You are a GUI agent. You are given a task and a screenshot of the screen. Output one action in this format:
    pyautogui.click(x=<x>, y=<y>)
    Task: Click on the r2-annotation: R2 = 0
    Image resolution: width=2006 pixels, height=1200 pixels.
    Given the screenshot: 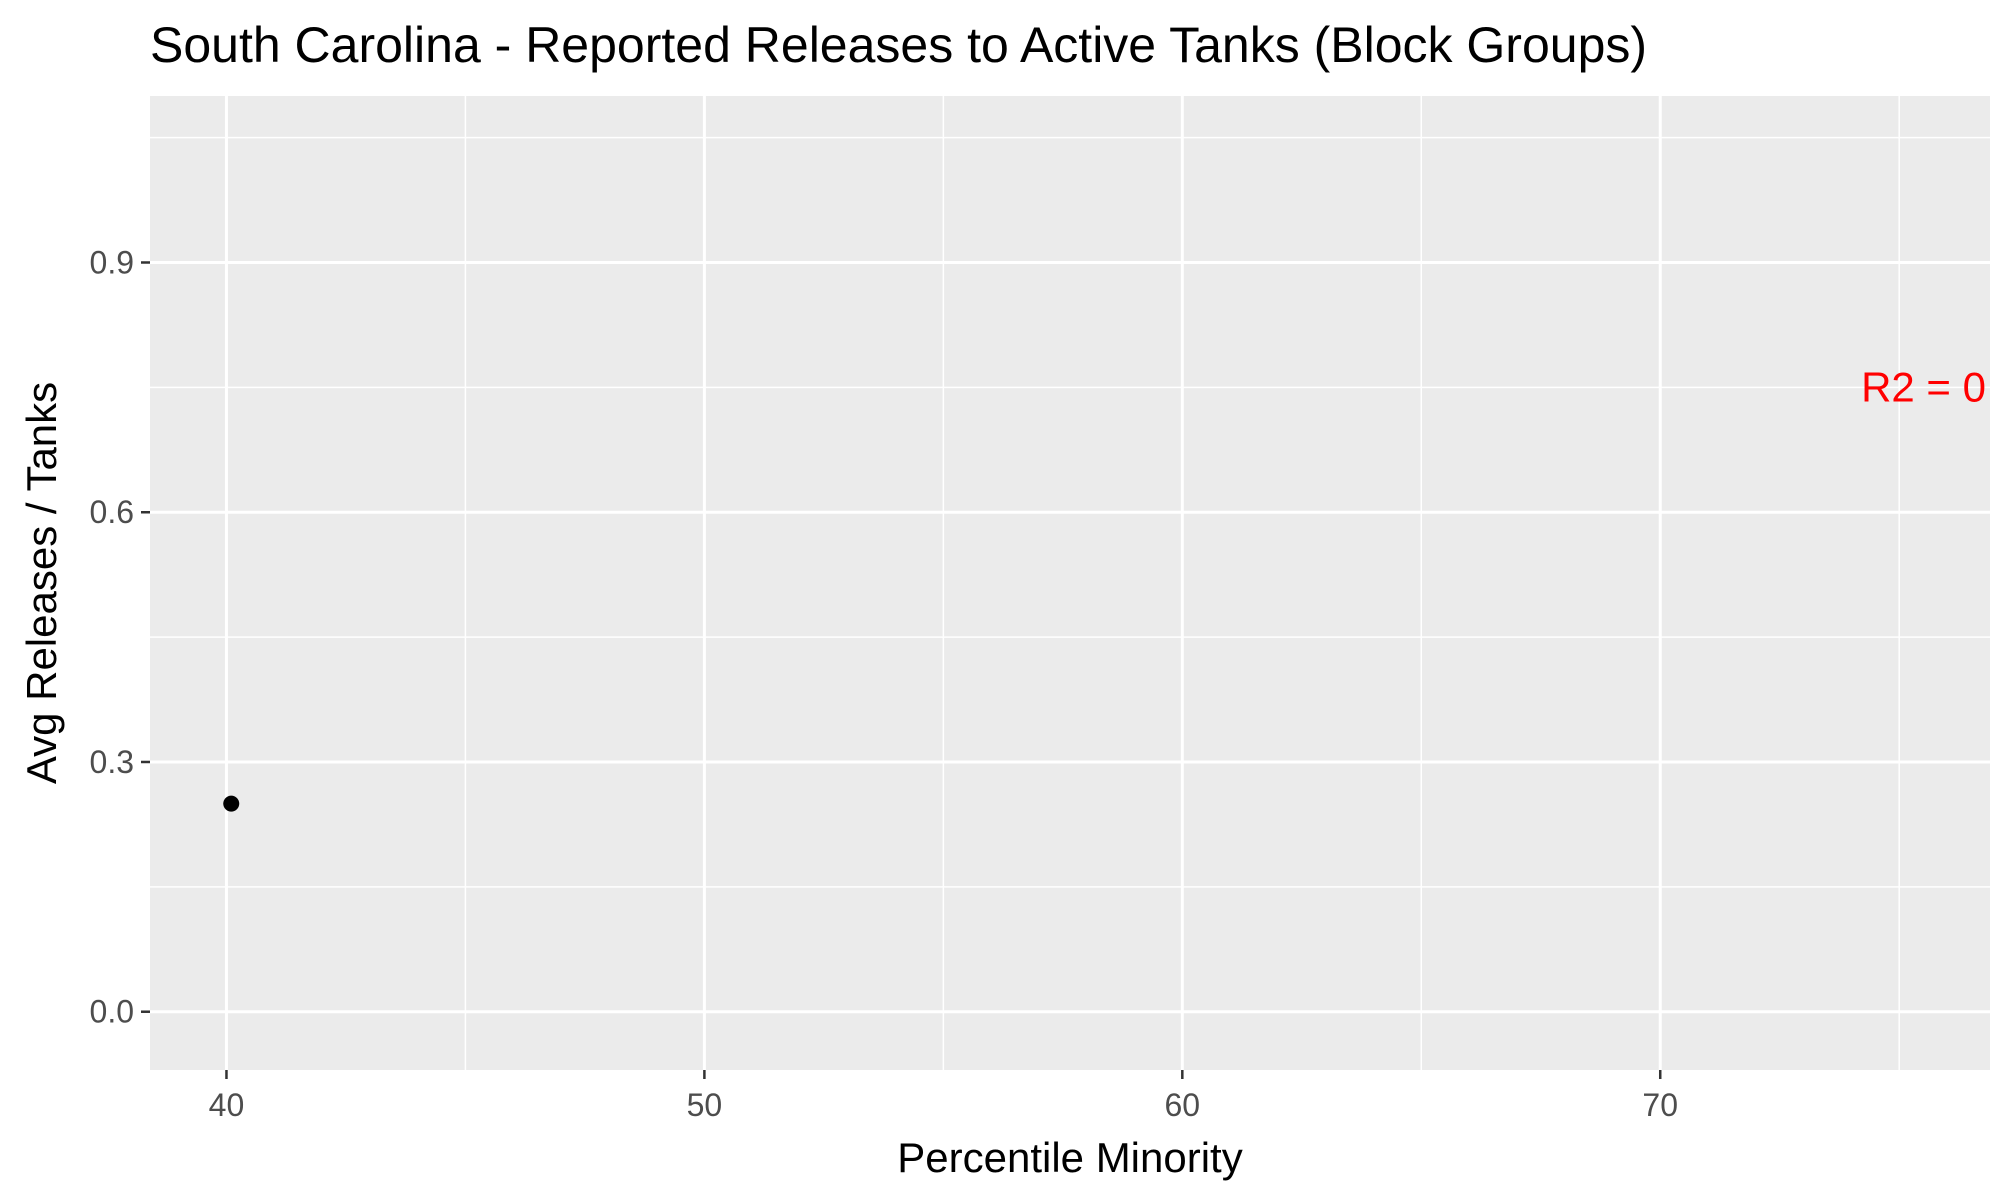 What is the action you would take?
    pyautogui.click(x=1923, y=386)
    